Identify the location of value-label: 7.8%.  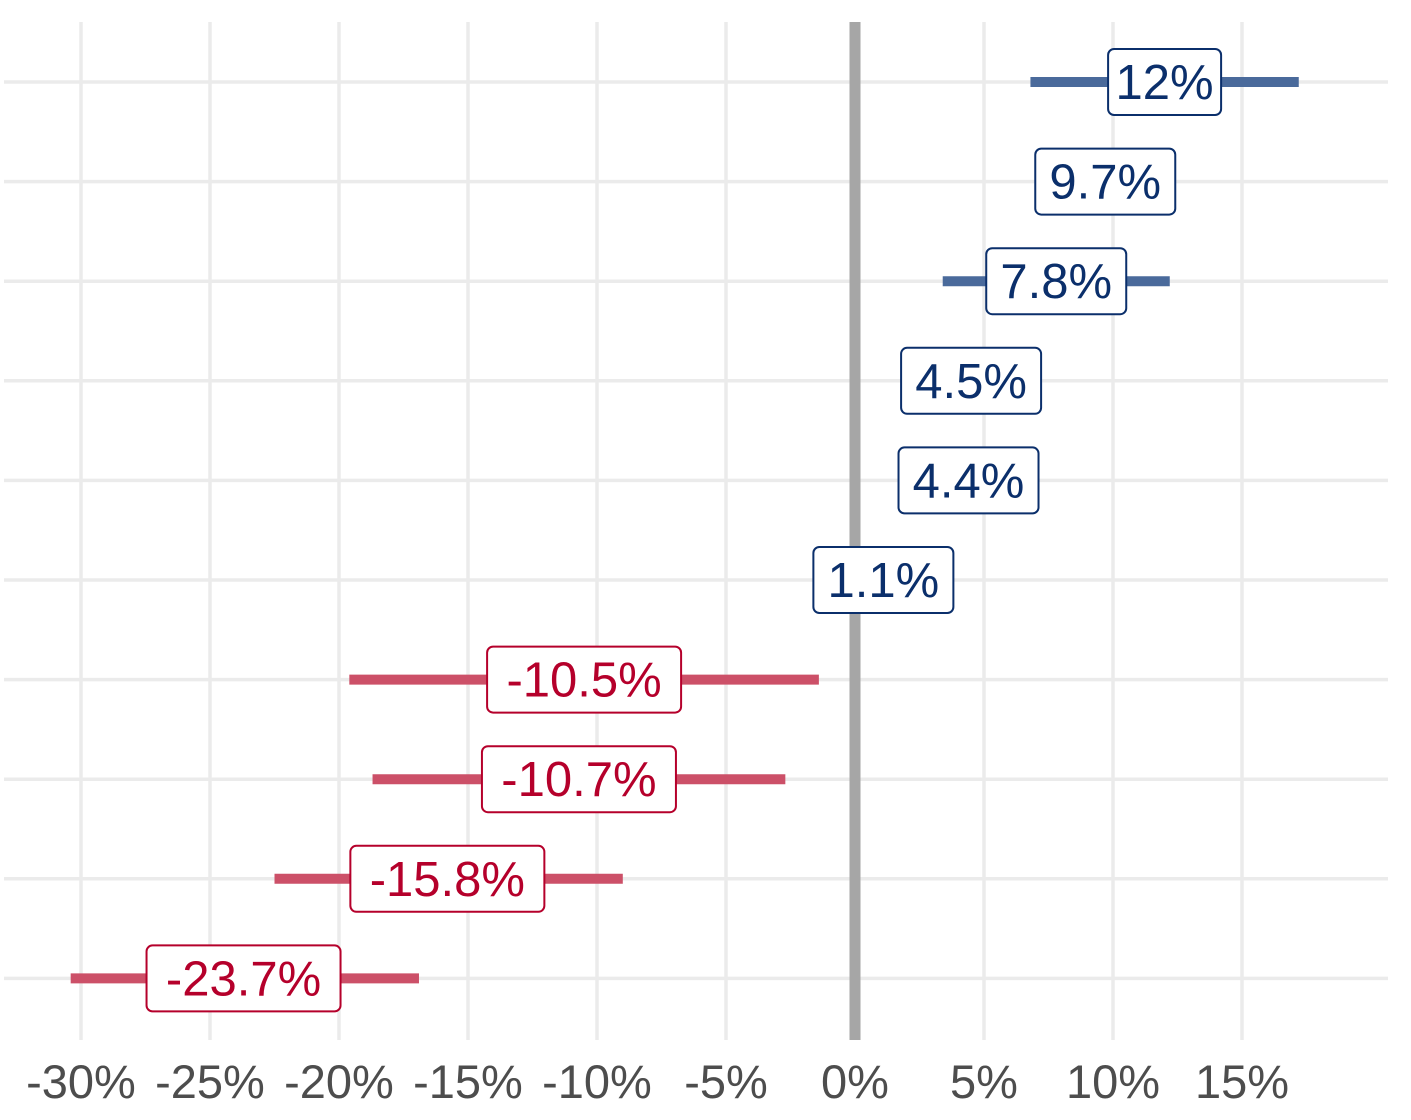
(1056, 281).